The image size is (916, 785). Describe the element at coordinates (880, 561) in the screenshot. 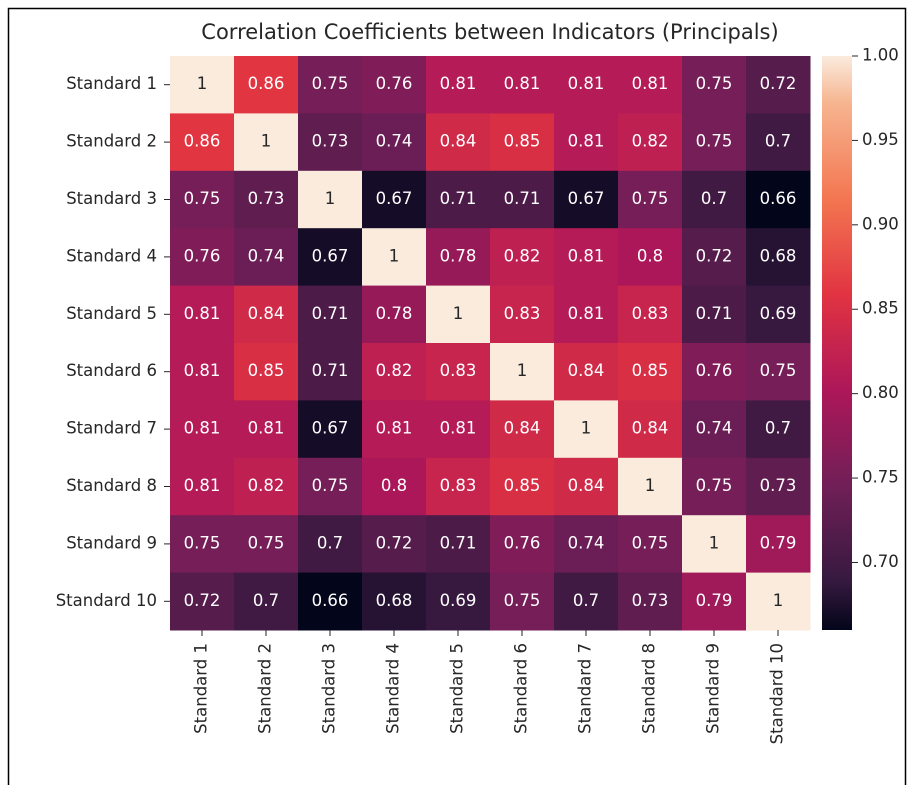

I see `colorbar-tick-label: 0.70` at that location.